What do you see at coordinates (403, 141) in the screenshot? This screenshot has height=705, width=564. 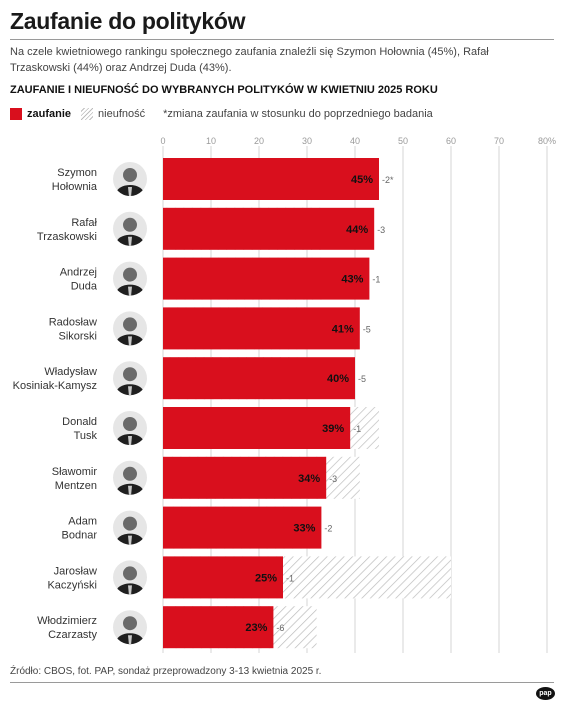 I see `x-tick-label: 50` at bounding box center [403, 141].